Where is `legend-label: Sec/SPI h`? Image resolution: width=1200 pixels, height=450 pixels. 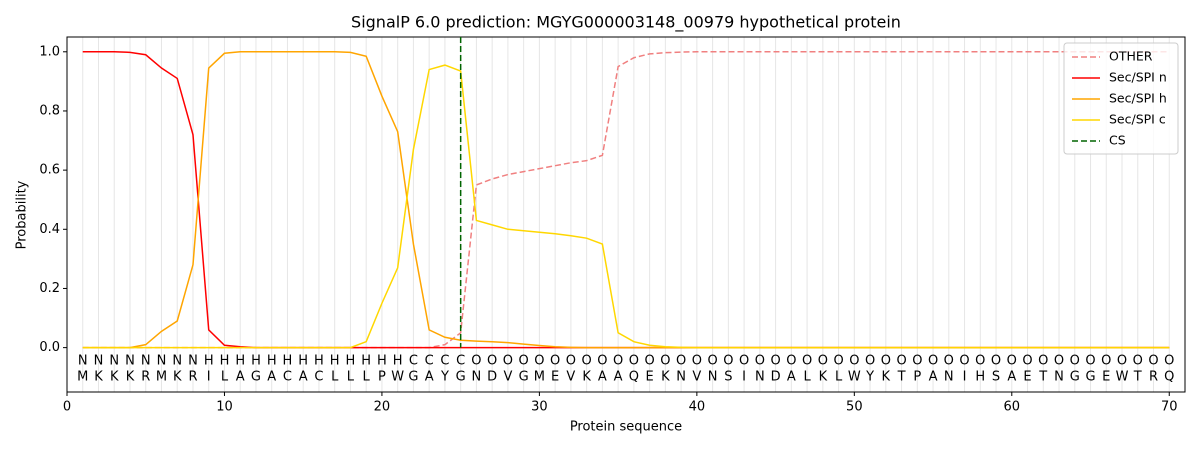 legend-label: Sec/SPI h is located at coordinates (1138, 98).